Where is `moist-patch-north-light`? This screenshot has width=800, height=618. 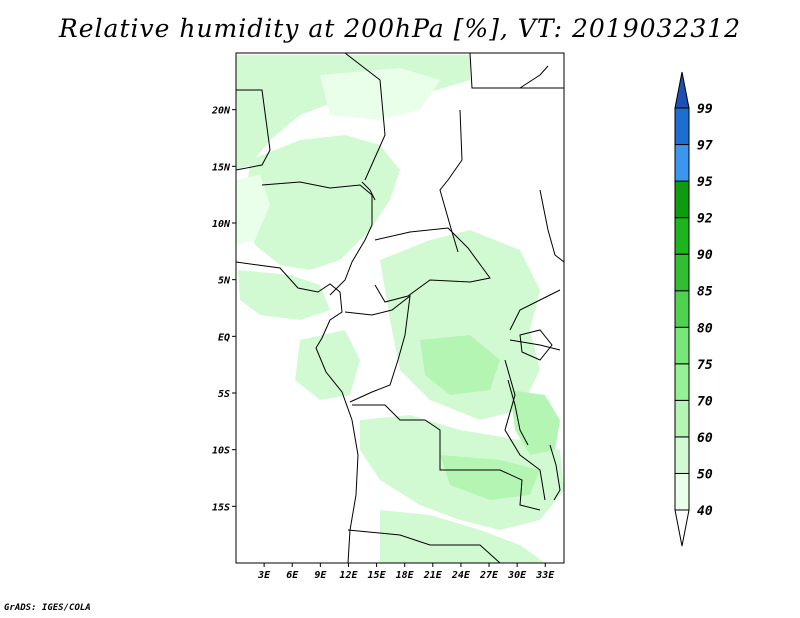 moist-patch-north-light is located at coordinates (380, 94).